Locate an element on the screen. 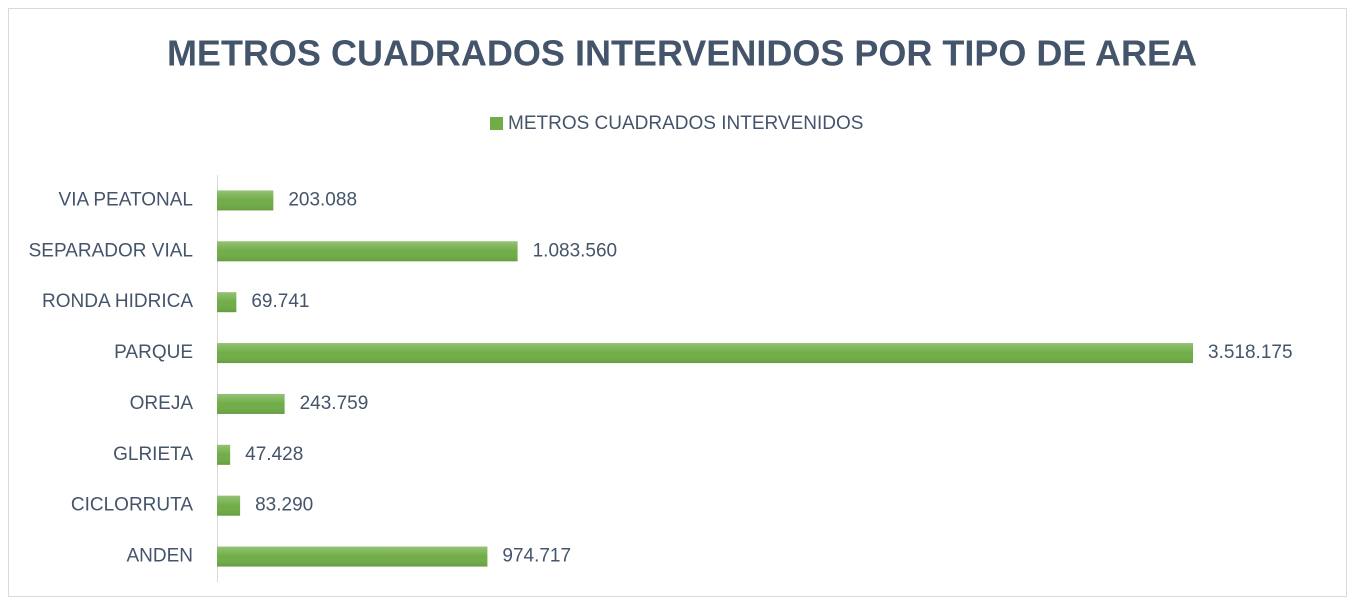 This screenshot has width=1355, height=610. data-label: 1.083.560 is located at coordinates (575, 250).